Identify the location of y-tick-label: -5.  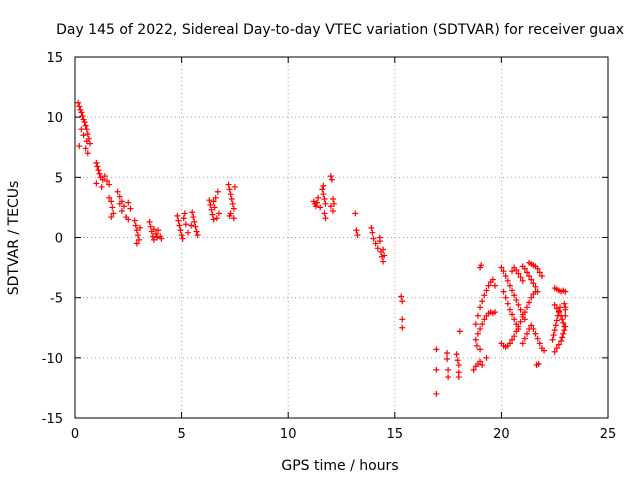
(56, 299).